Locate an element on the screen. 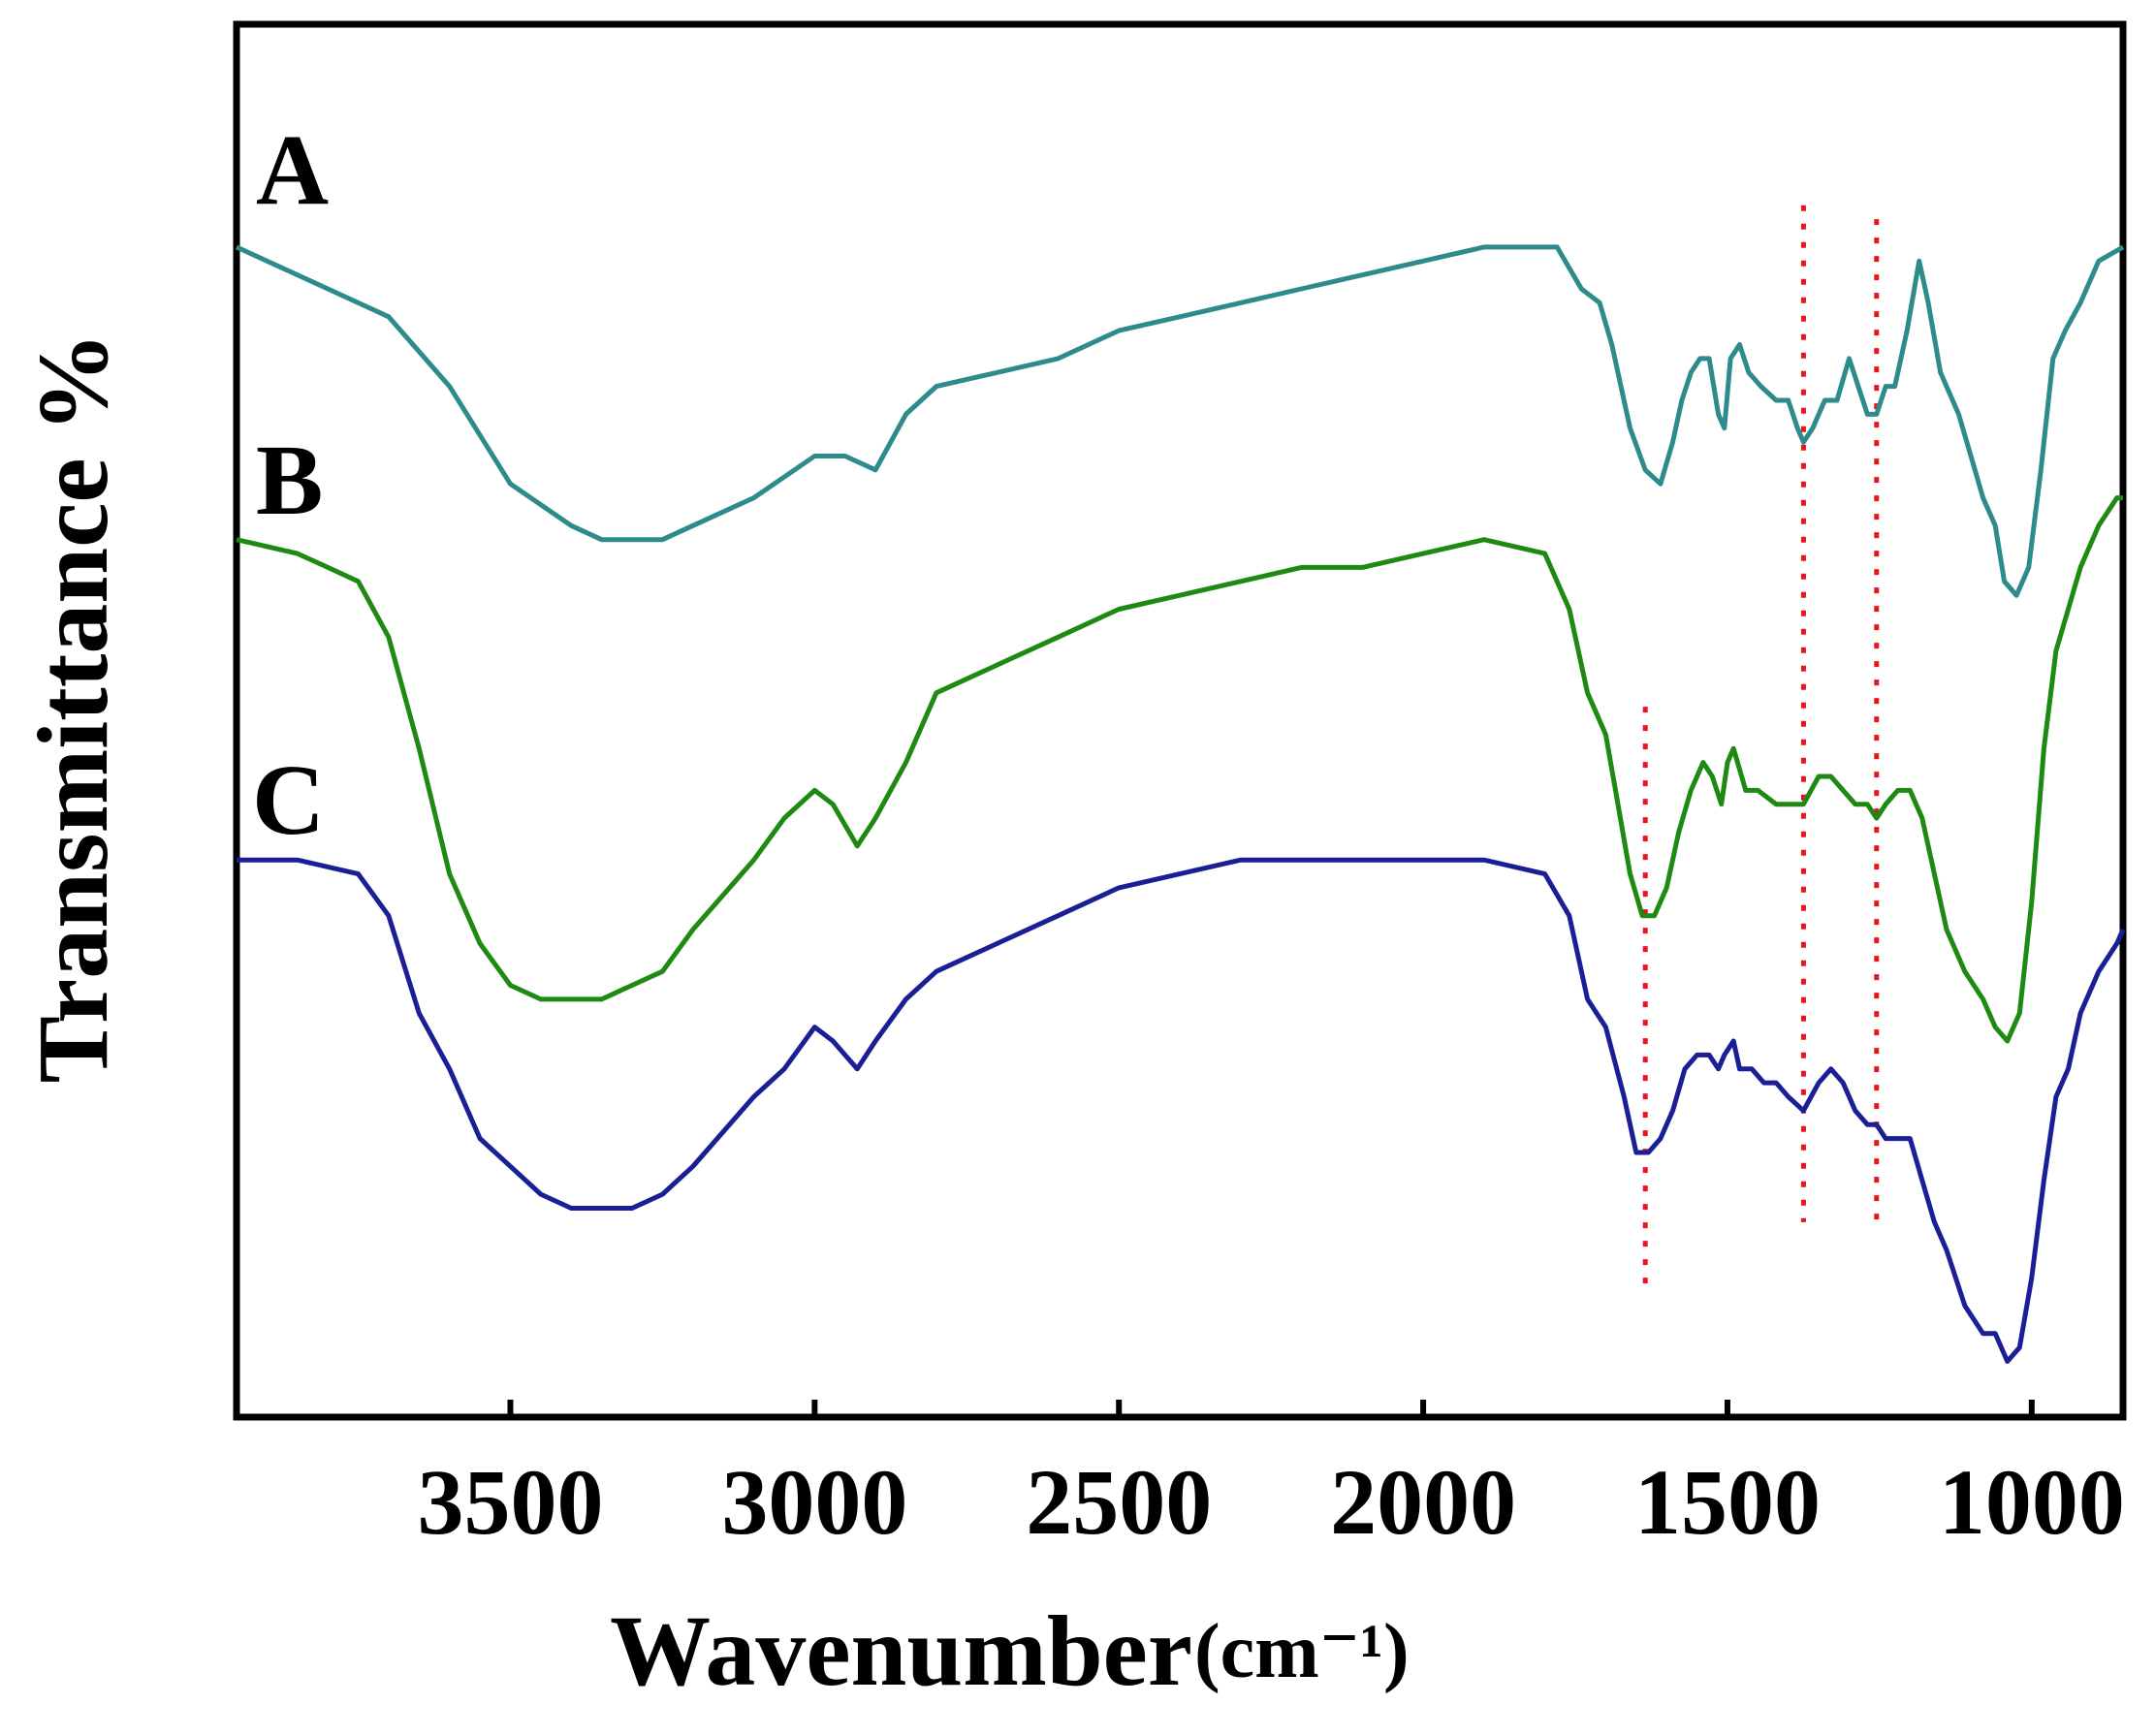 Image resolution: width=2155 pixels, height=1736 pixels. x-tick-label-1000: 1000 is located at coordinates (2032, 1502).